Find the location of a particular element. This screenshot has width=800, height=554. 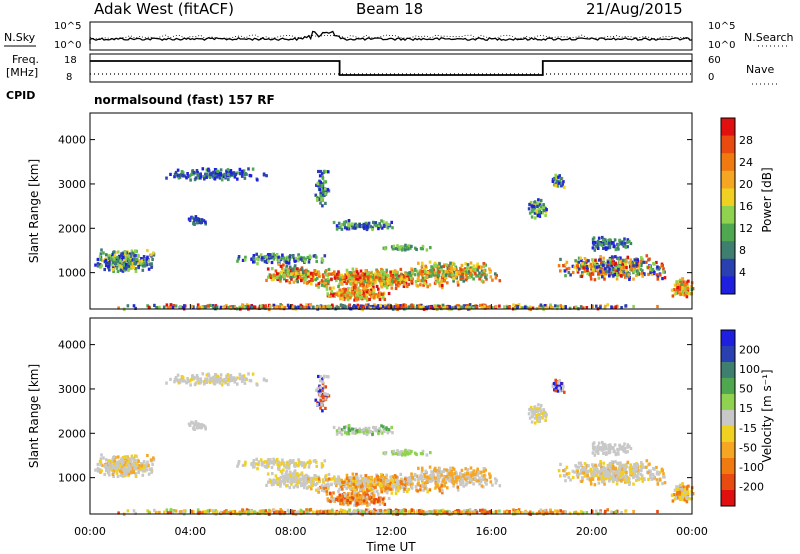

nave-label: Nave is located at coordinates (760, 69).